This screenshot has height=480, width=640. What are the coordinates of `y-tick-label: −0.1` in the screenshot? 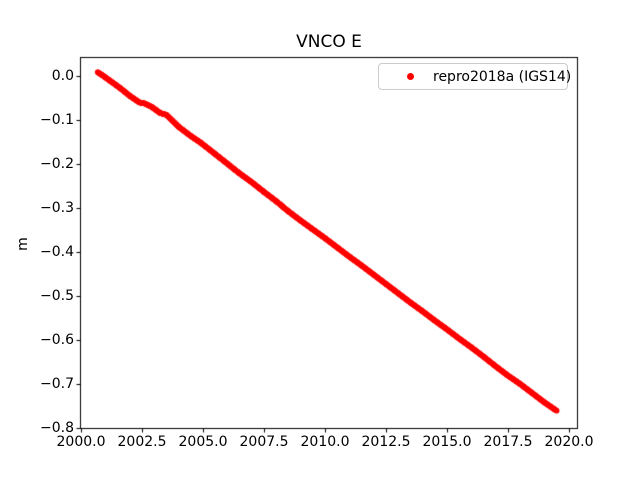 It's located at (57, 120).